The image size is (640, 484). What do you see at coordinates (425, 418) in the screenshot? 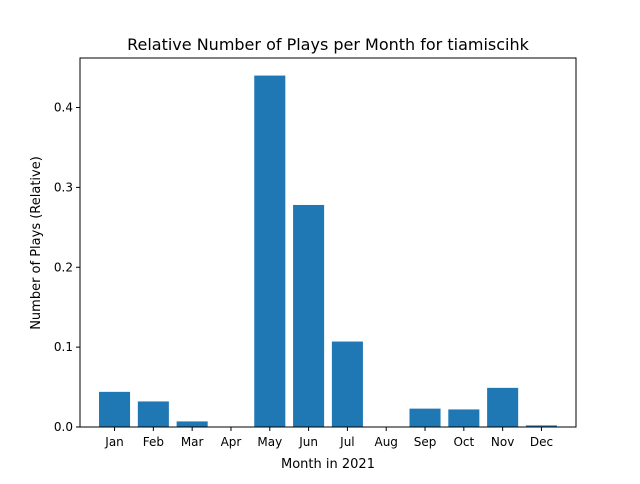
I see `bar-sep` at bounding box center [425, 418].